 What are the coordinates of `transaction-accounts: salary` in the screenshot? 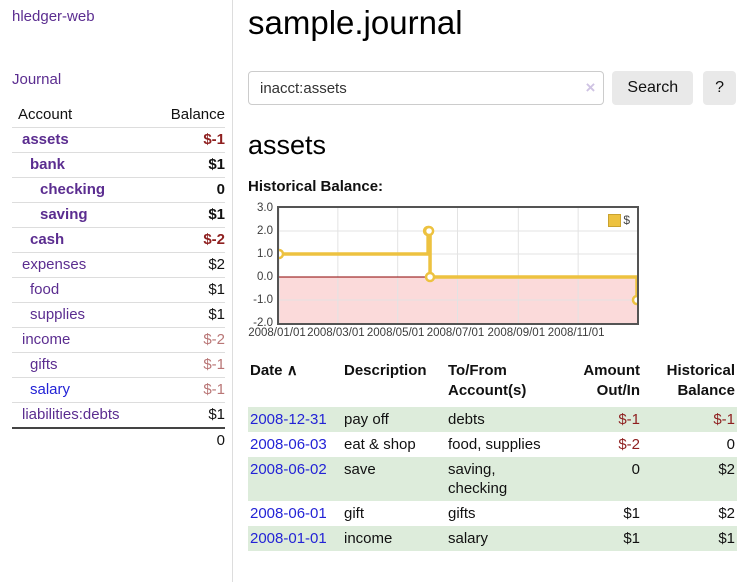 It's located at (468, 538).